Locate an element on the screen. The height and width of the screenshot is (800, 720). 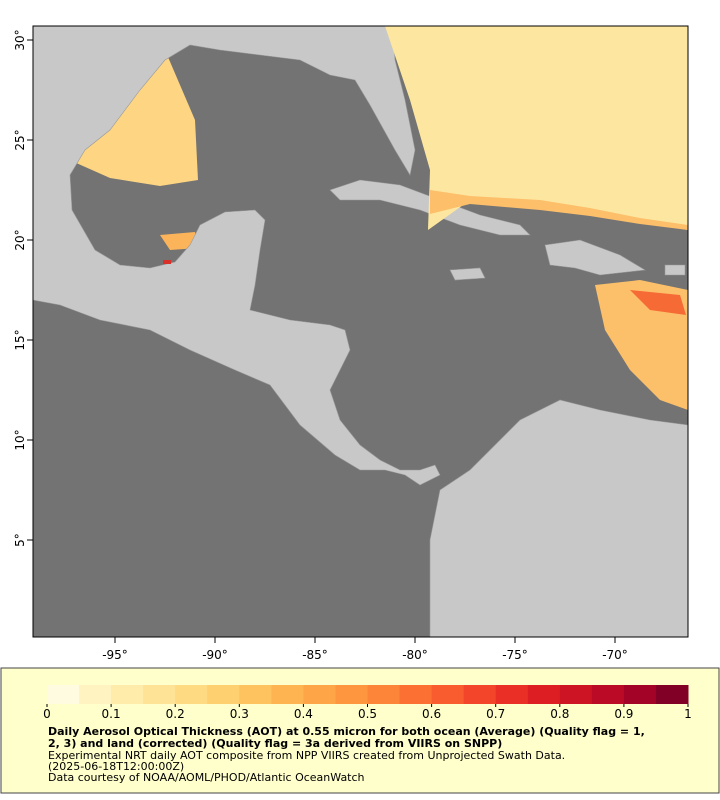
hispaniola is located at coordinates (595, 257).